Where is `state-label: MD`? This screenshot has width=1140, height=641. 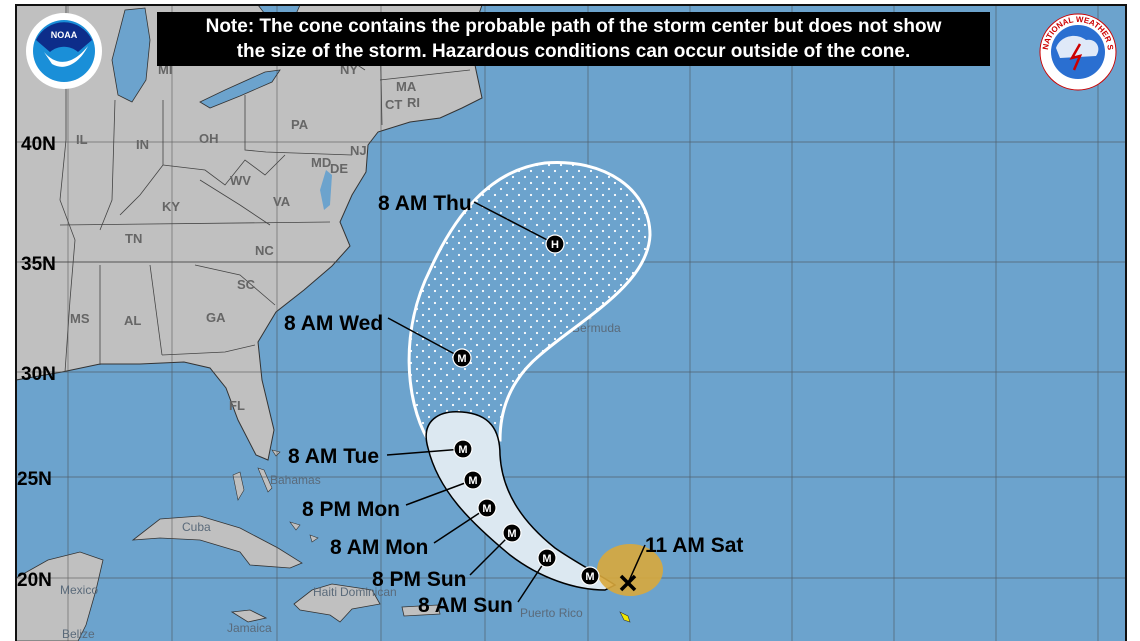 state-label: MD is located at coordinates (321, 162).